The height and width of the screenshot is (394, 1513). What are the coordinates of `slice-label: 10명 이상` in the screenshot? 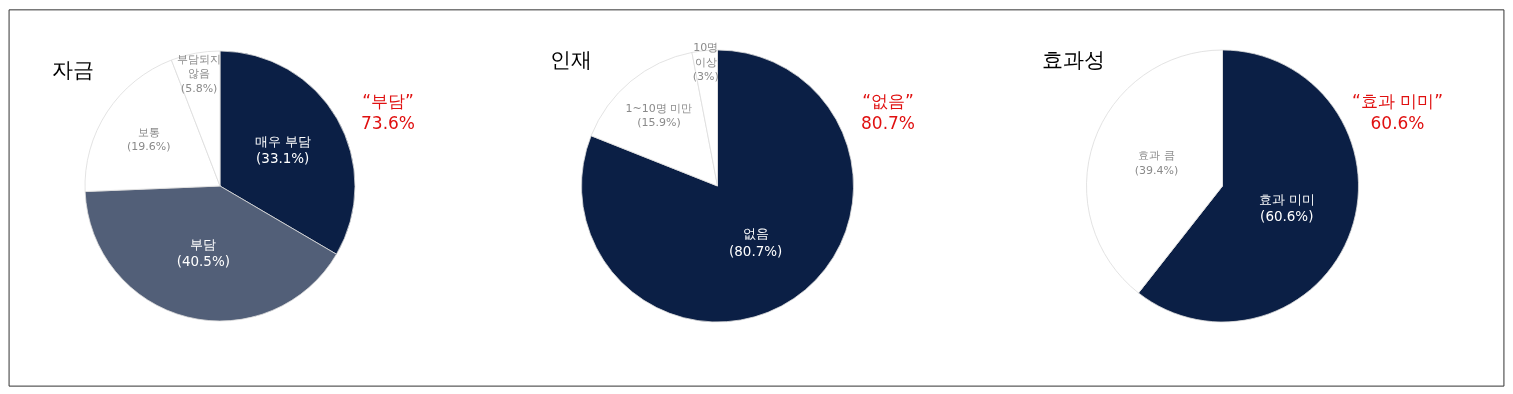 It's located at (706, 55).